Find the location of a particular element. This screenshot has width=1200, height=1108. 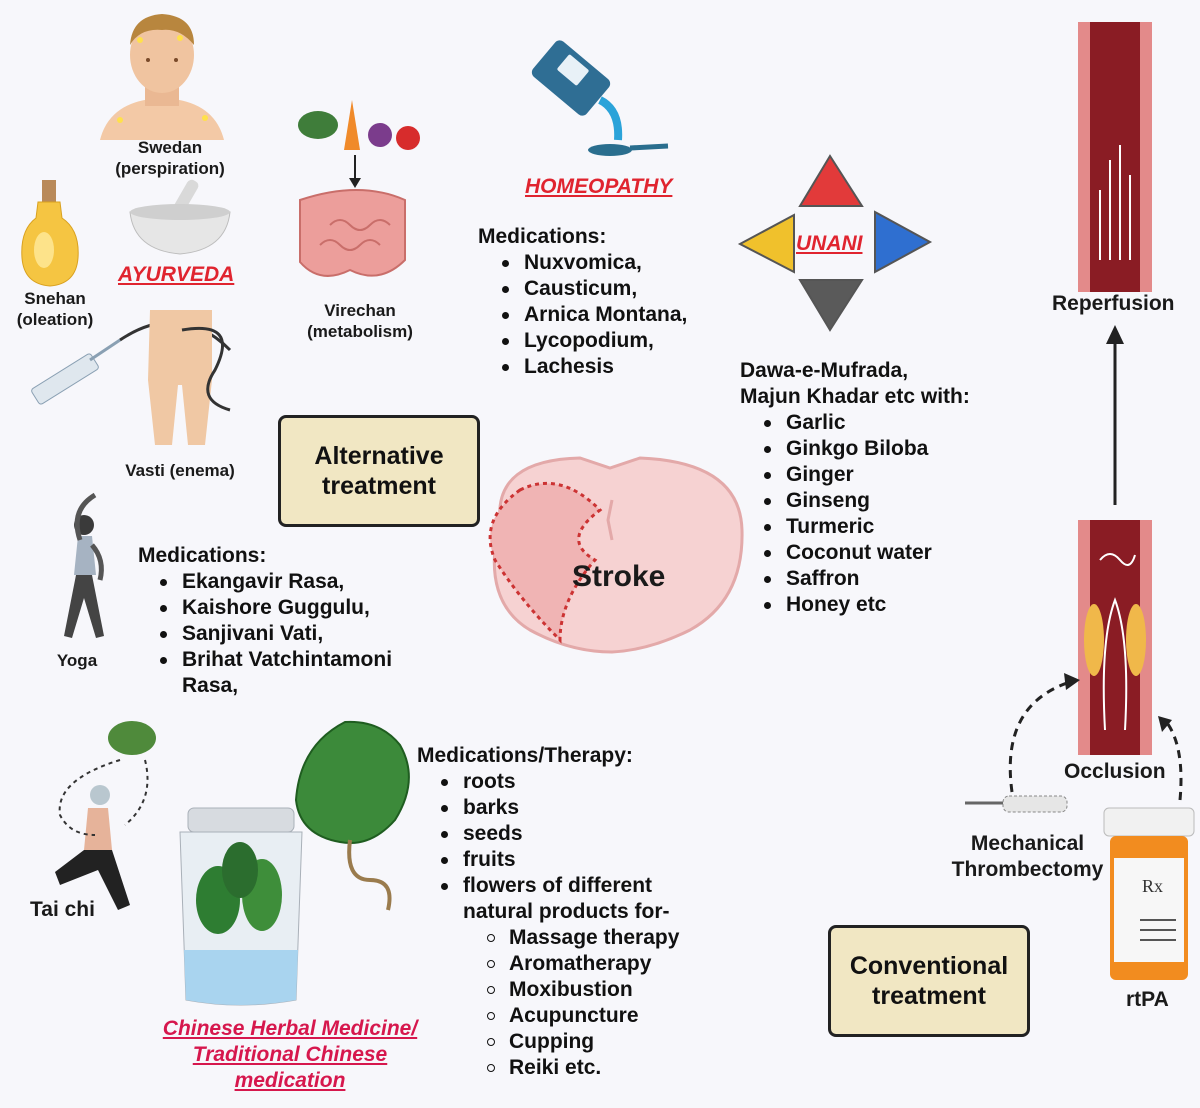

conventional-box-line2: treatment is located at coordinates (929, 996).